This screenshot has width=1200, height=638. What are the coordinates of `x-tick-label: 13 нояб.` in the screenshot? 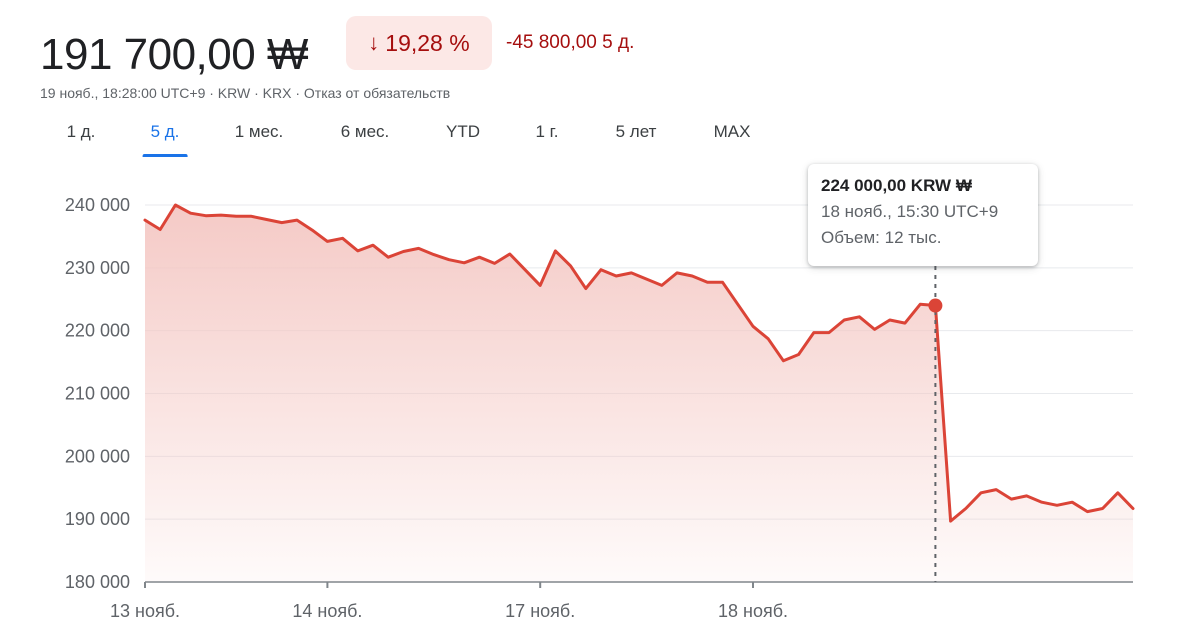 It's located at (145, 611).